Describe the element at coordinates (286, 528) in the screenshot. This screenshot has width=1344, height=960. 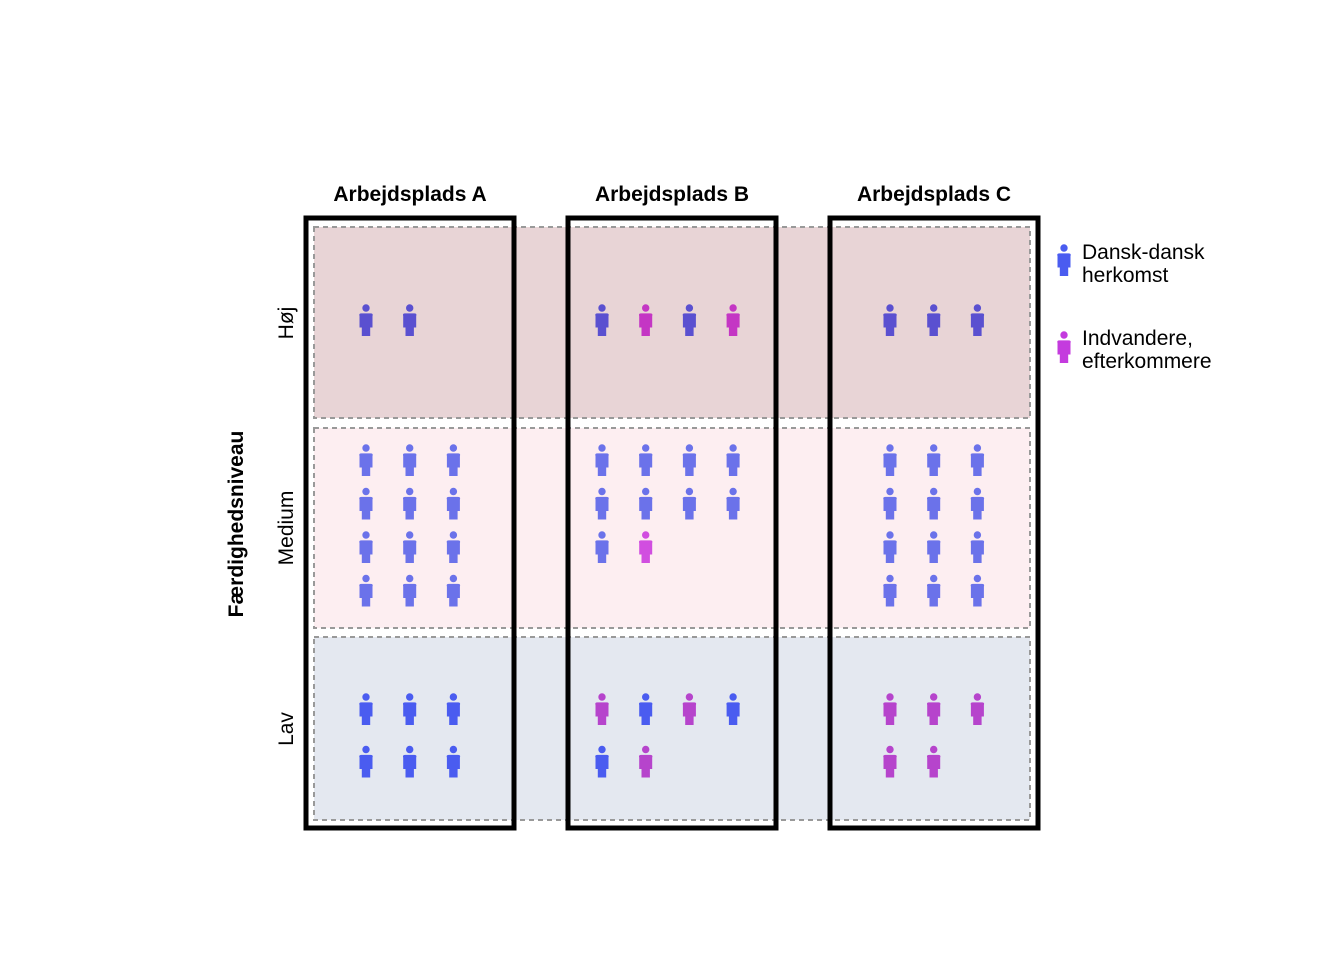
I see `row-label-medium: Medium` at that location.